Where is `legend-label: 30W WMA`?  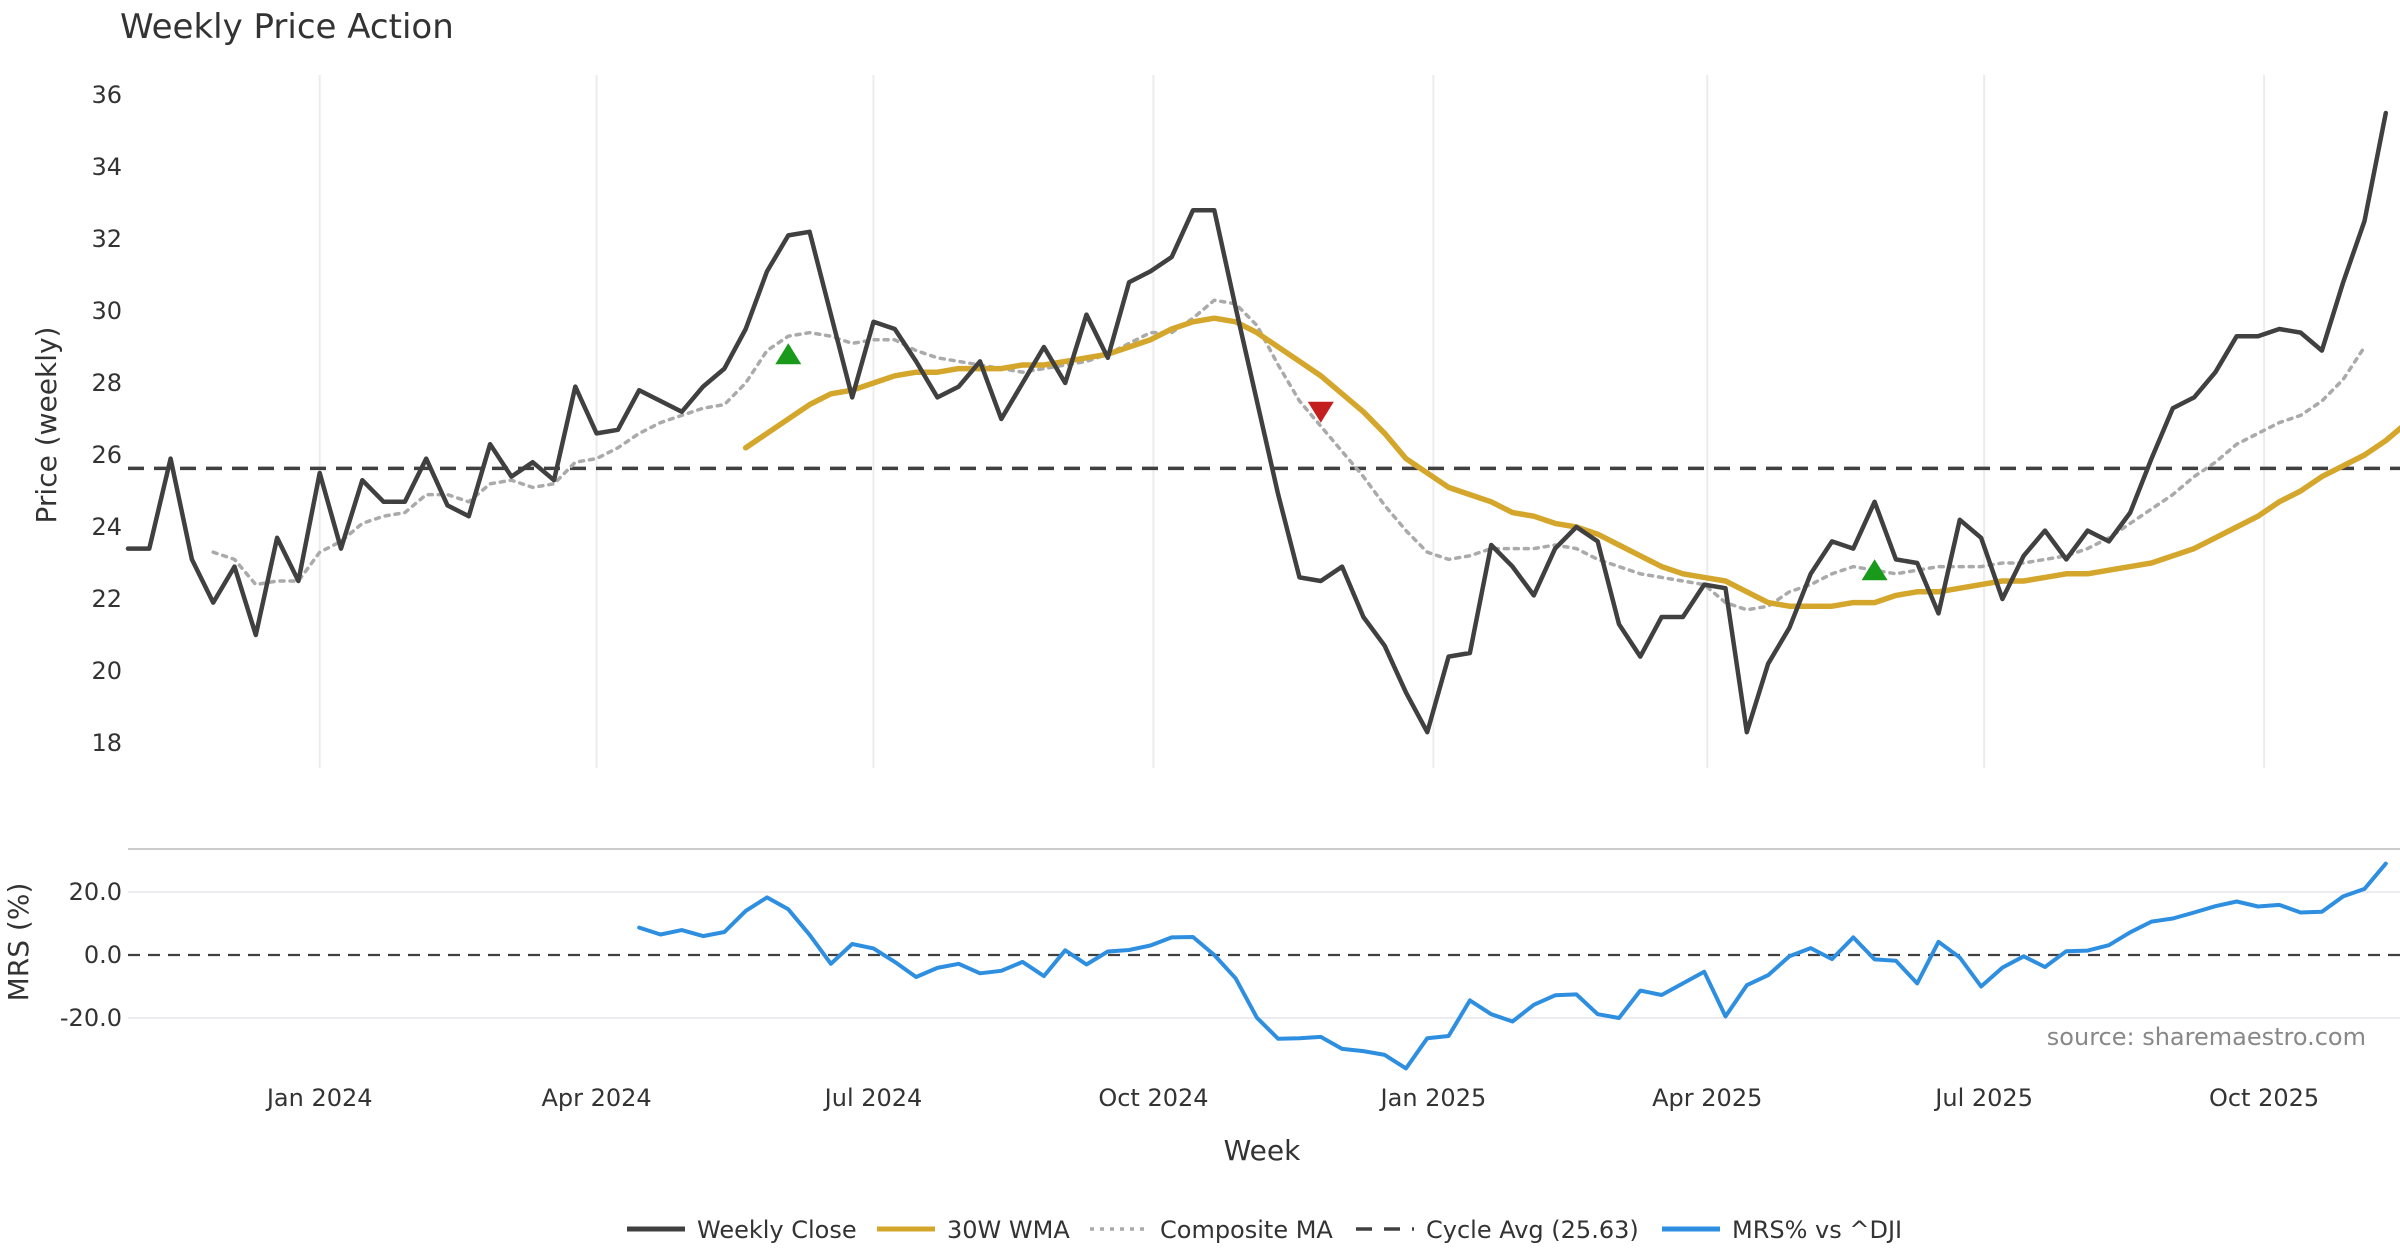
legend-label: 30W WMA is located at coordinates (1008, 1230).